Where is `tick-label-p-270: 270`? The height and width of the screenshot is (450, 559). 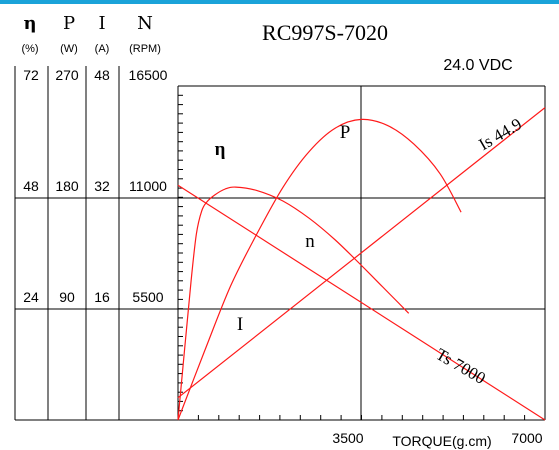 tick-label-p-270: 270 is located at coordinates (67, 75).